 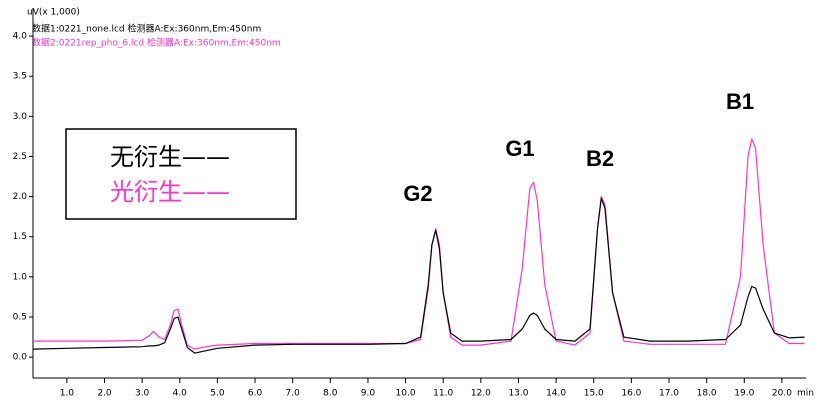 What do you see at coordinates (293, 394) in the screenshot?
I see `x-tick-label: 7.0` at bounding box center [293, 394].